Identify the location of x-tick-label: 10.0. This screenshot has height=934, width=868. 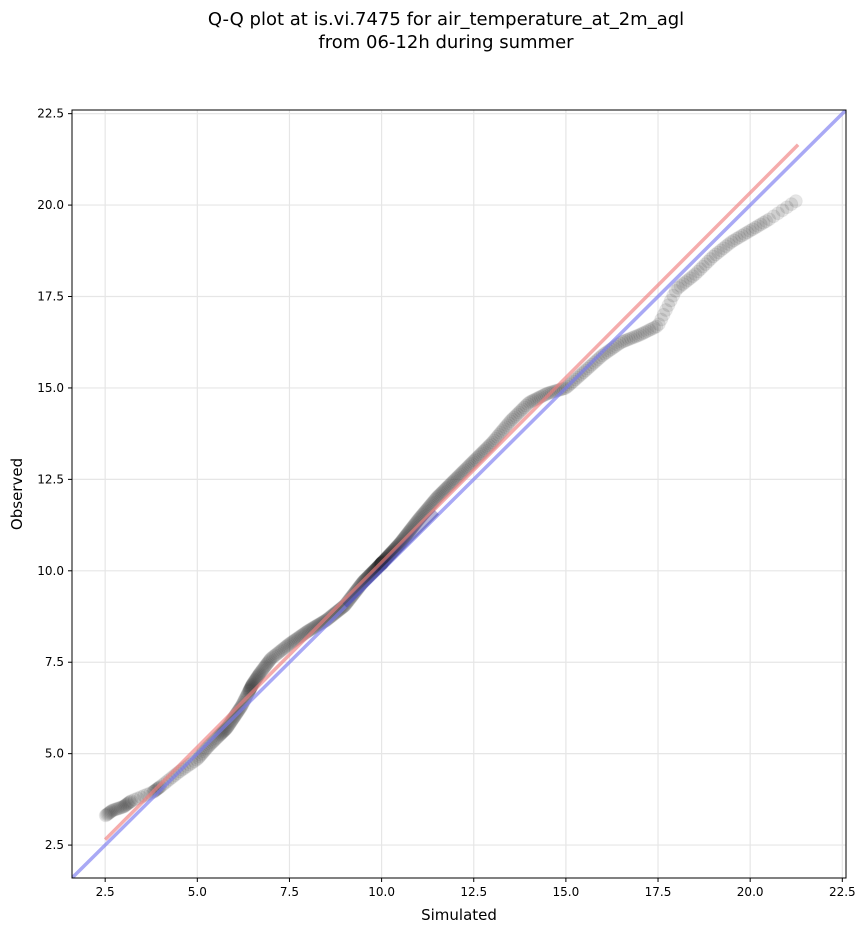
(381, 892).